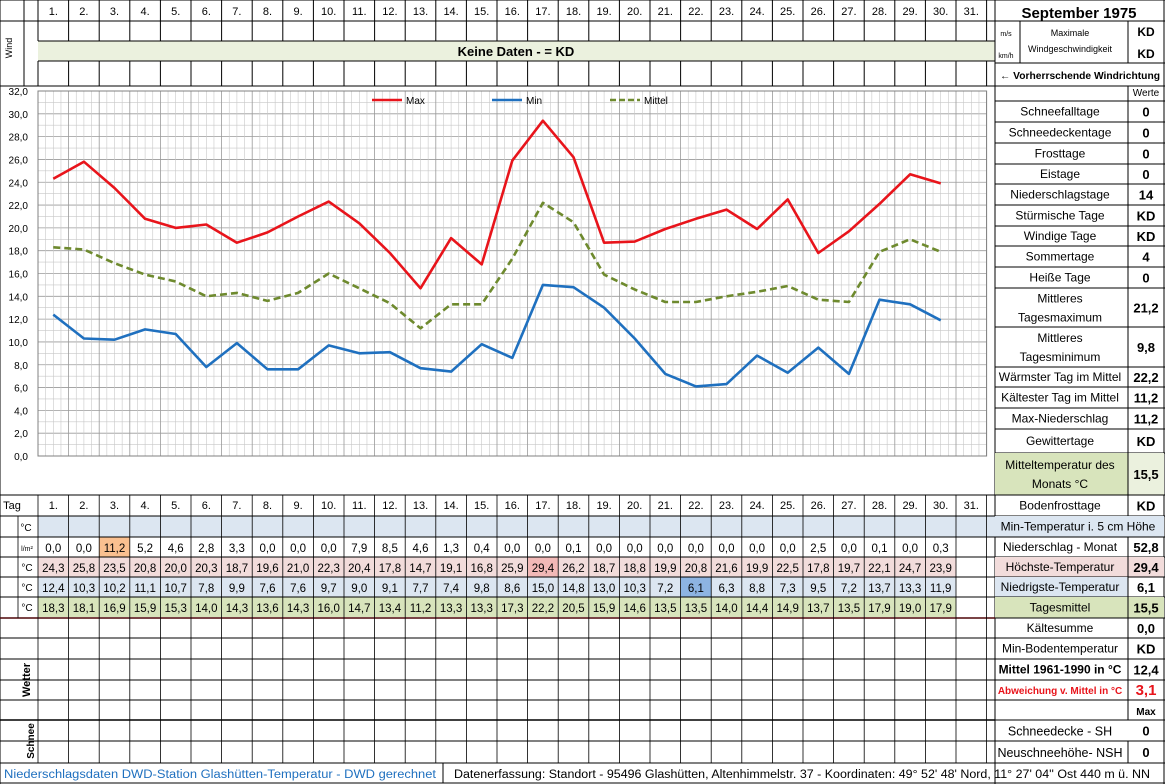 This screenshot has height=784, width=1165. Describe the element at coordinates (543, 567) in the screenshot. I see `highlight-cell` at that location.